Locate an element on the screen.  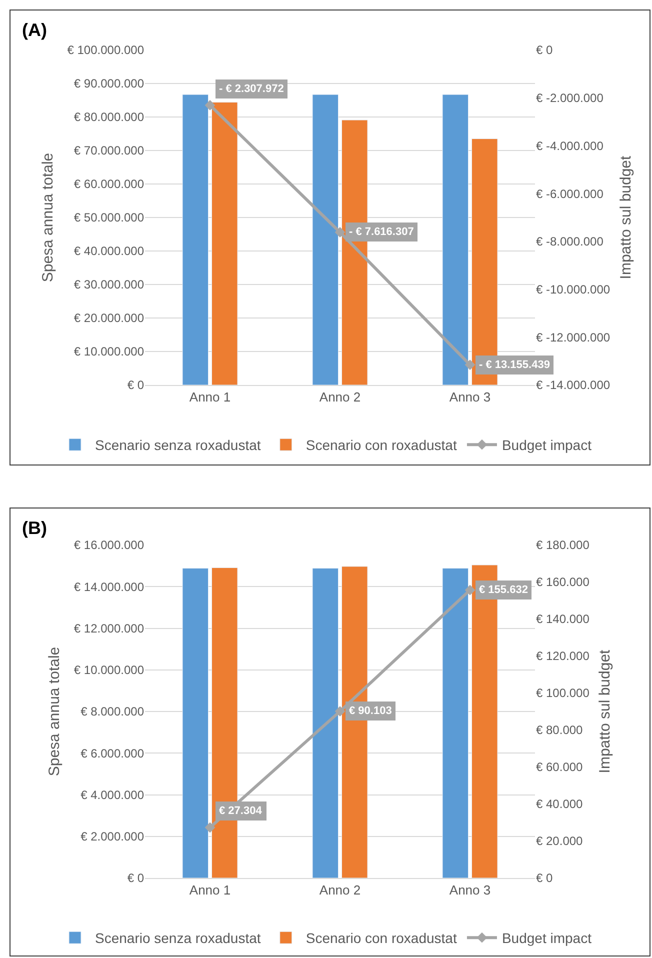
y2-tick-label: € -2.000.000 is located at coordinates (570, 98).